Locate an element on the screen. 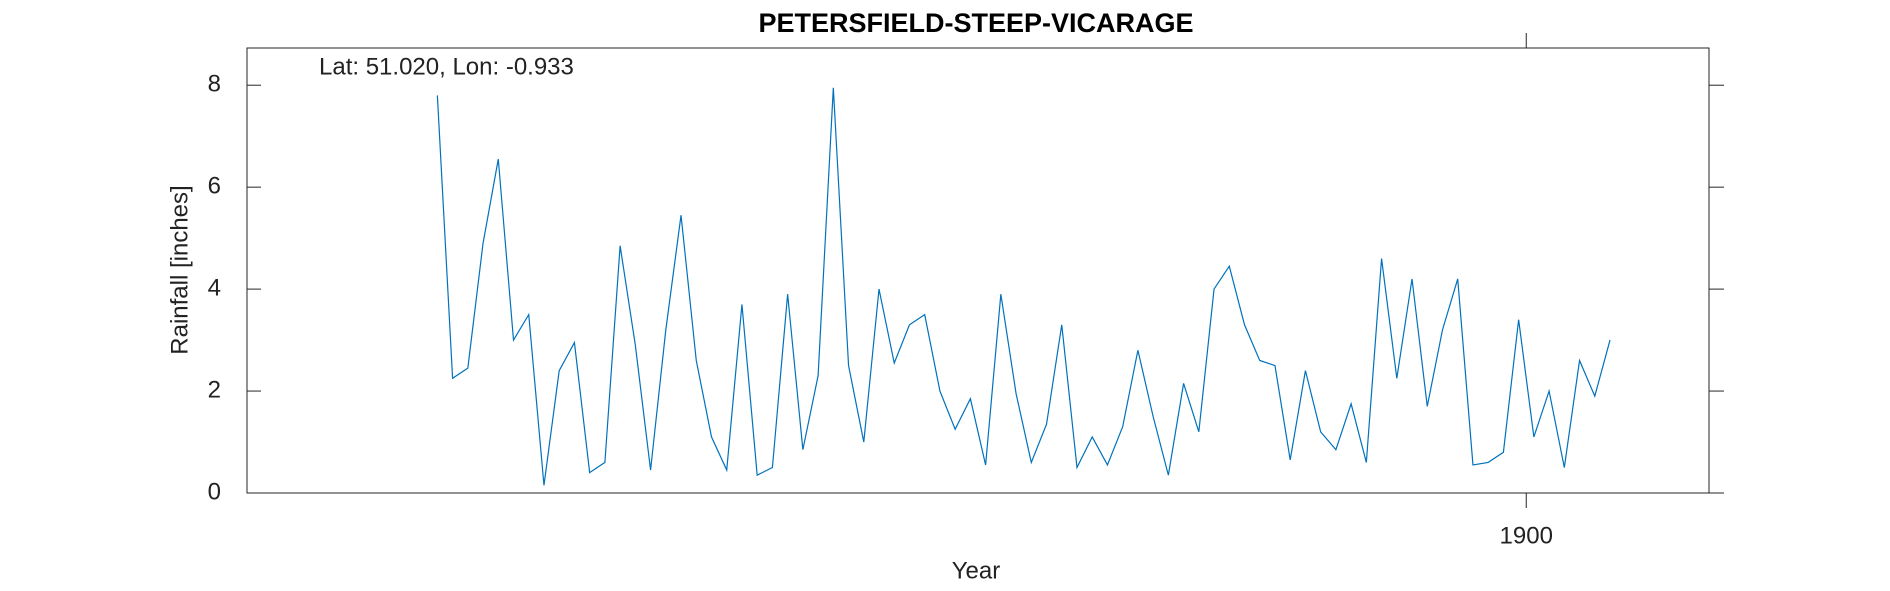 Image resolution: width=1890 pixels, height=591 pixels. y-tick-label: 4 is located at coordinates (214, 287).